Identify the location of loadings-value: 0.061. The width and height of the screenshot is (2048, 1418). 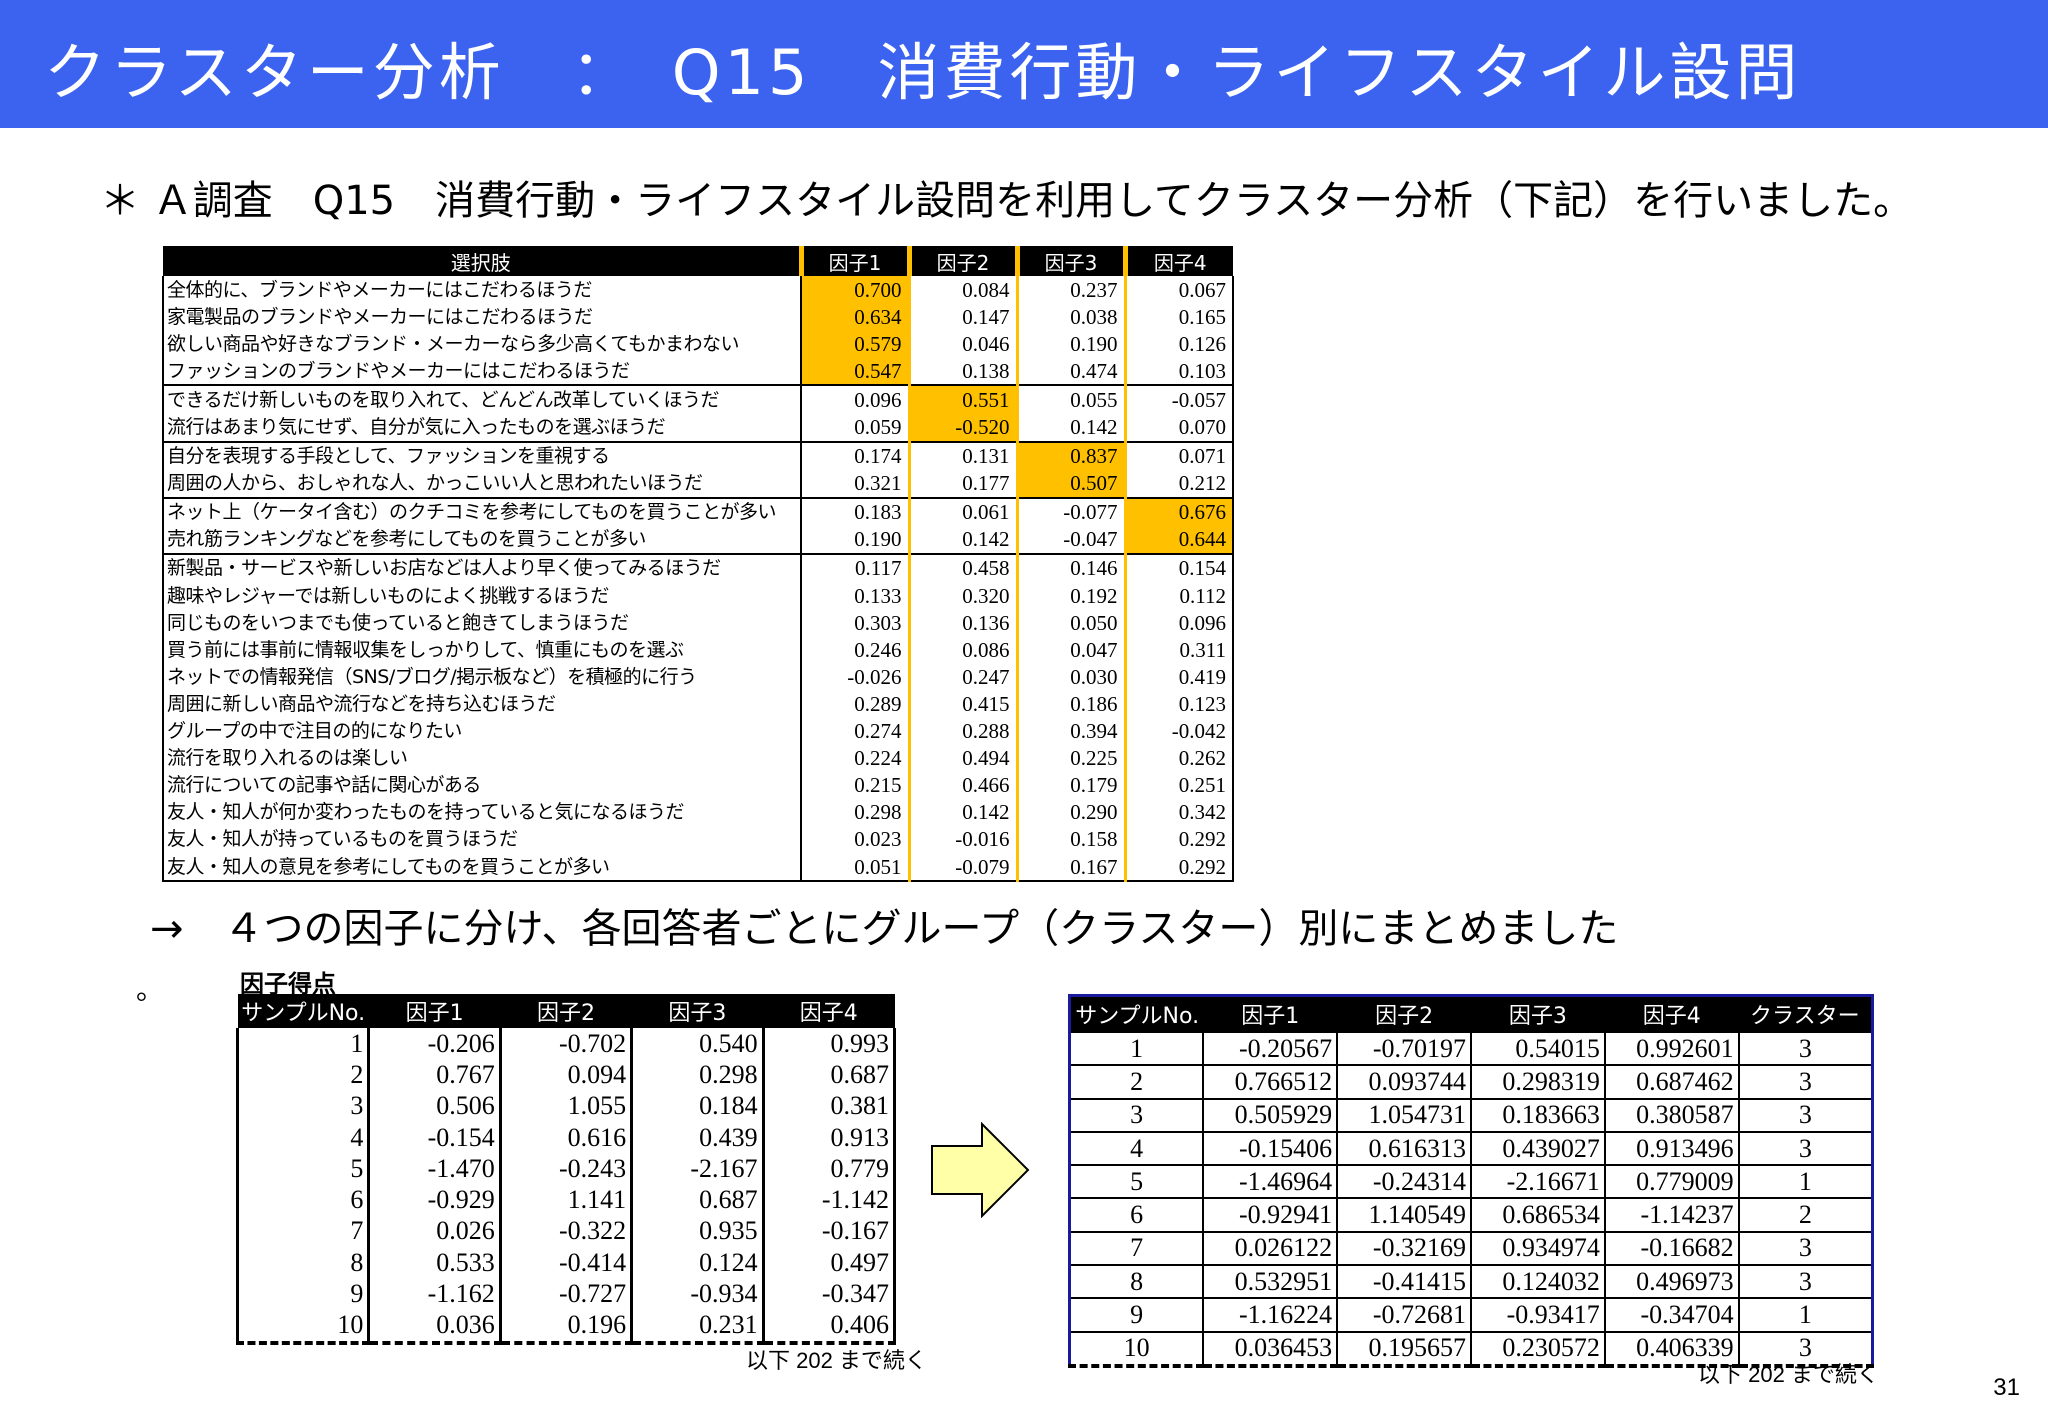
(964, 511).